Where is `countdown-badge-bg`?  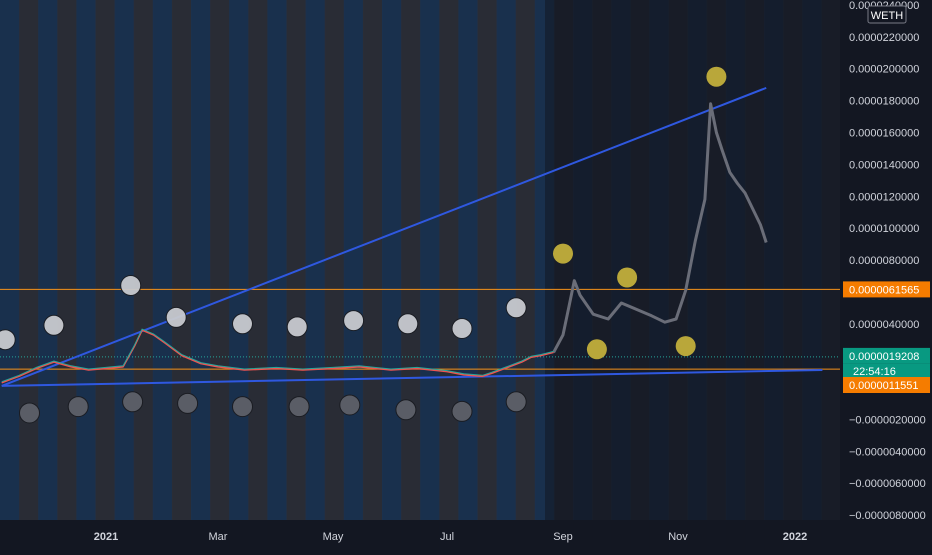
countdown-badge-bg is located at coordinates (886, 370).